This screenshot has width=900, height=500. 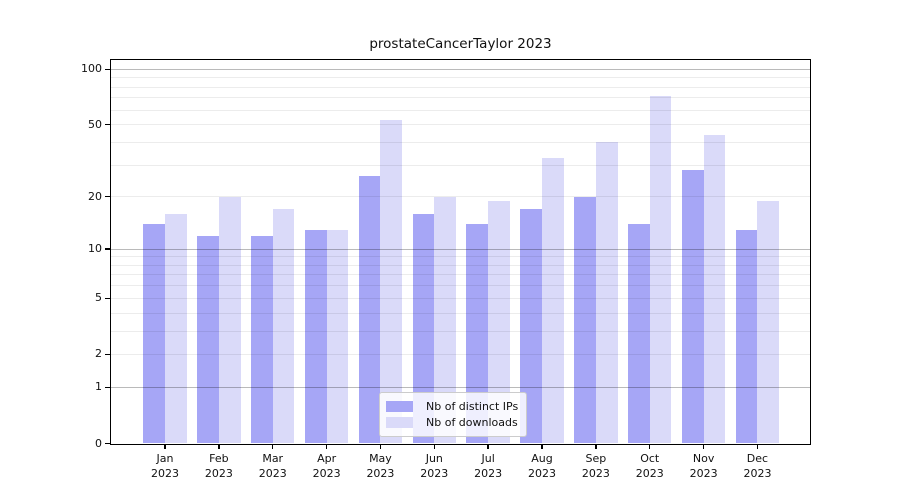 What do you see at coordinates (595, 466) in the screenshot?
I see `x-tick-label: Sep 2023` at bounding box center [595, 466].